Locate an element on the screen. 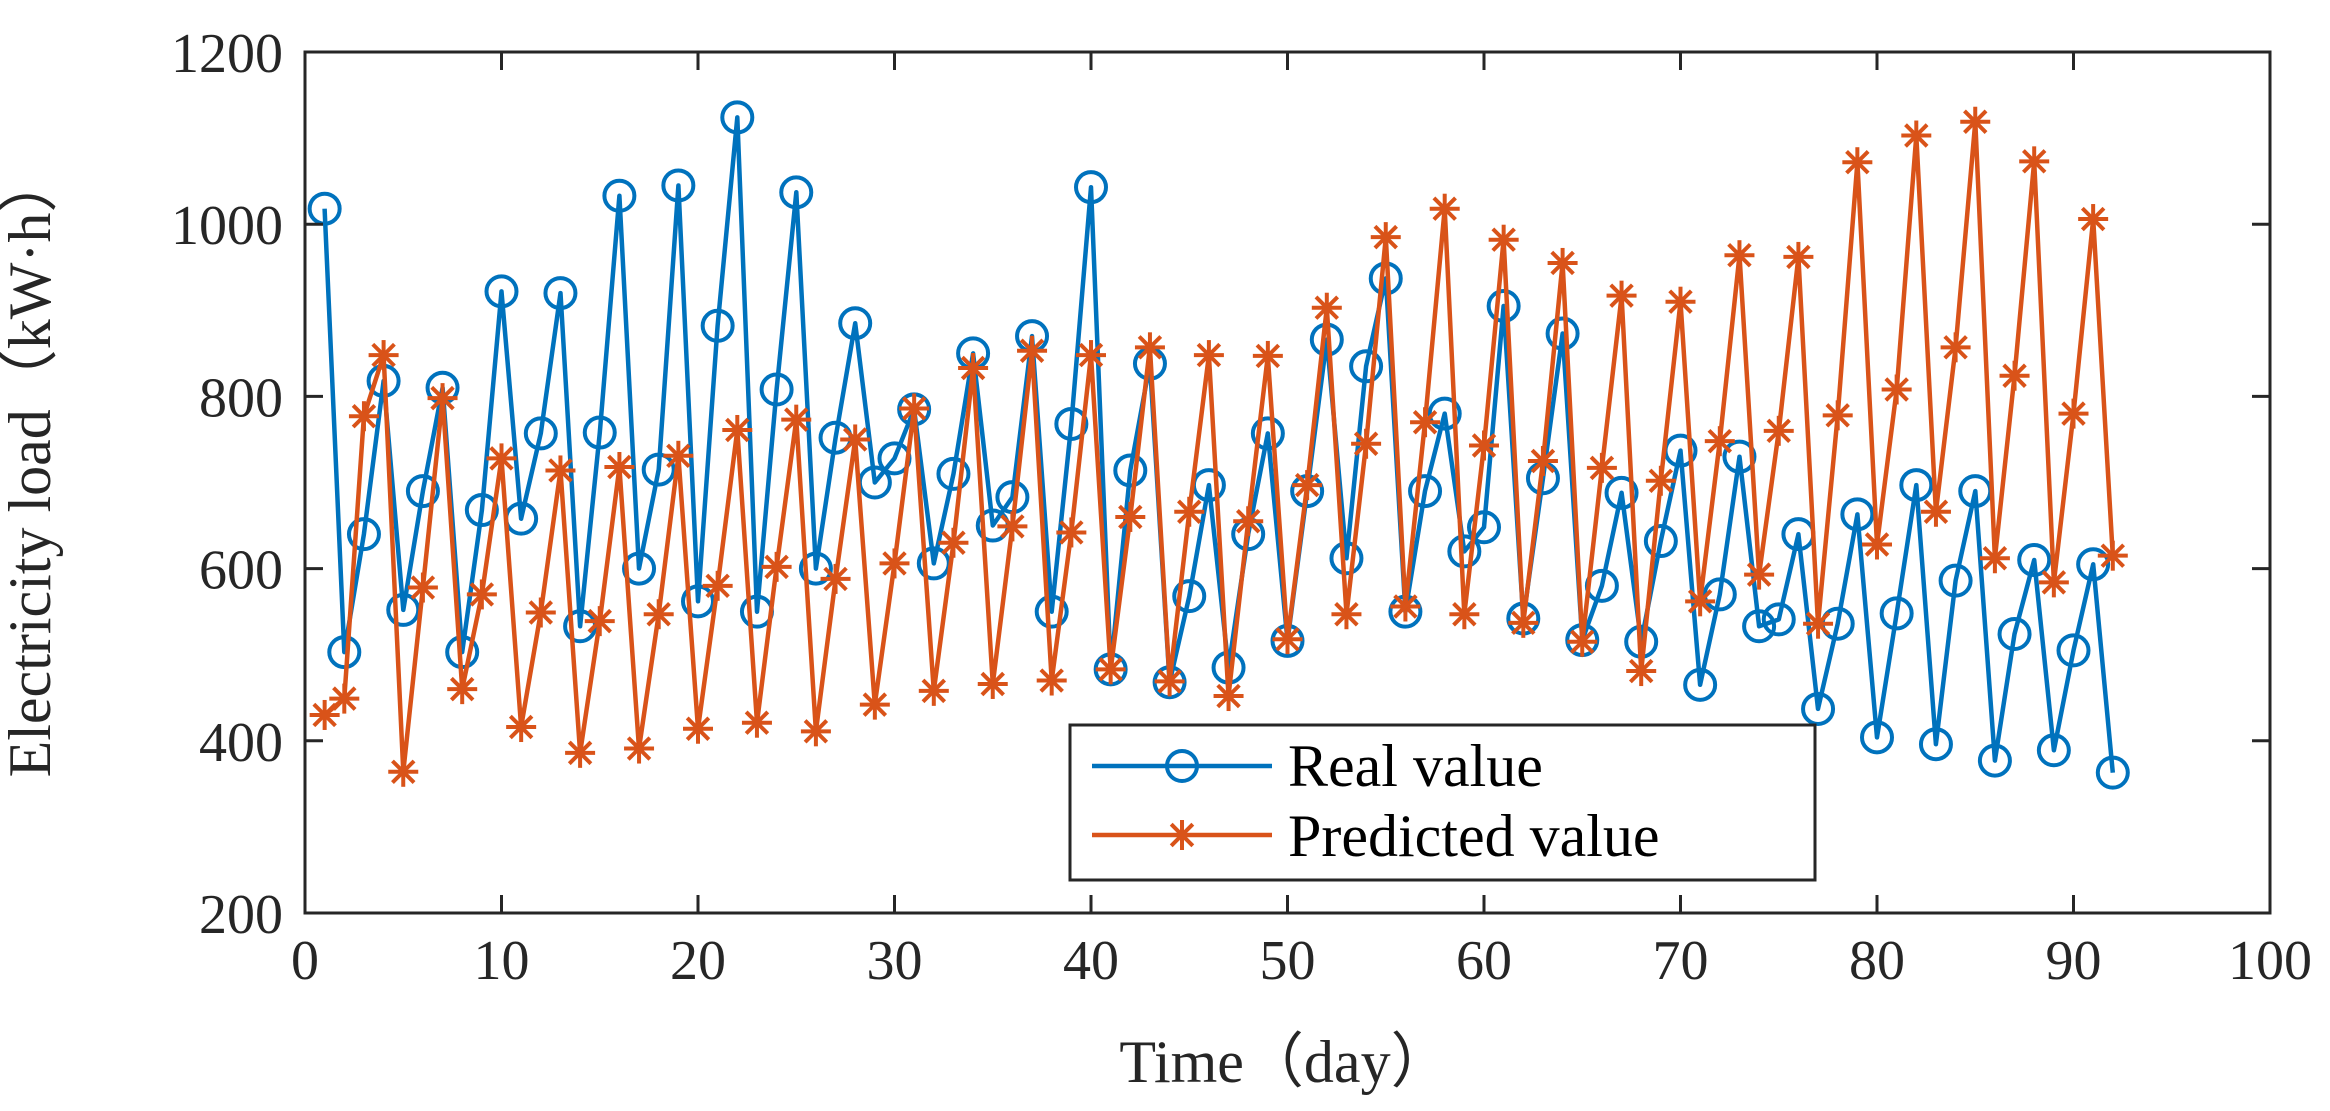  legend-label-real: Real value is located at coordinates (1415, 766).